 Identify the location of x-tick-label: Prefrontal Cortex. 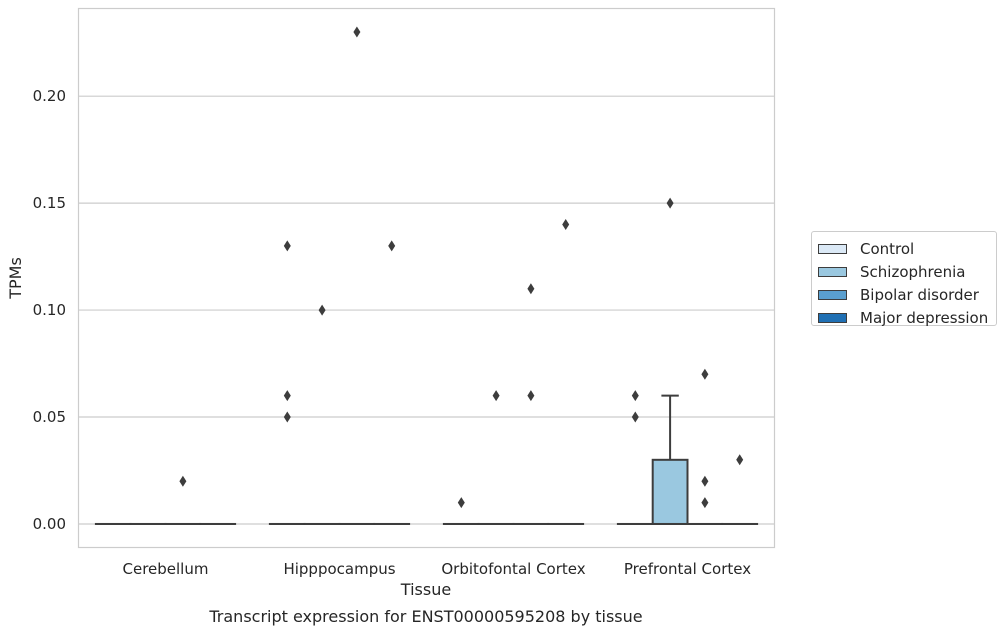
(687, 569).